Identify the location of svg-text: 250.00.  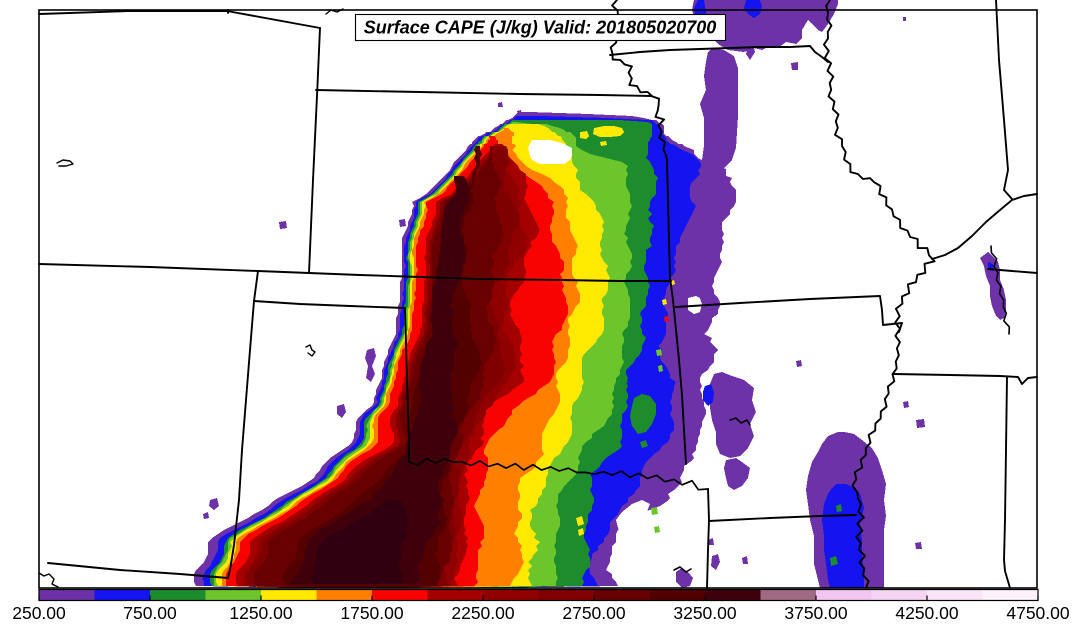
(39, 613).